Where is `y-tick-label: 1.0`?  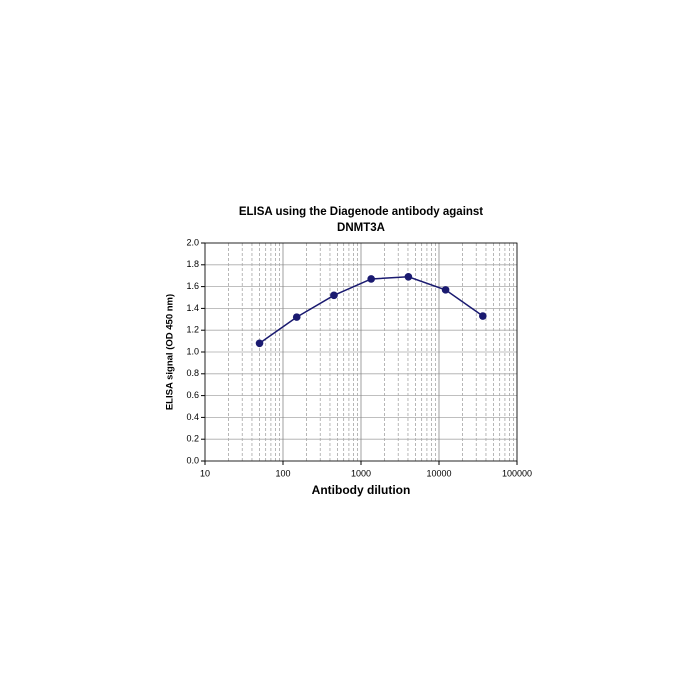
y-tick-label: 1.0 is located at coordinates (192, 351).